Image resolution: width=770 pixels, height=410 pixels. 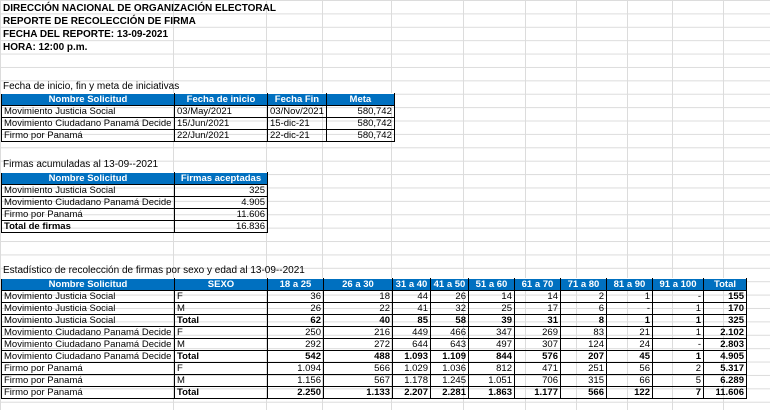 I want to click on table-cell: 22/Jun/2021, so click(x=221, y=135).